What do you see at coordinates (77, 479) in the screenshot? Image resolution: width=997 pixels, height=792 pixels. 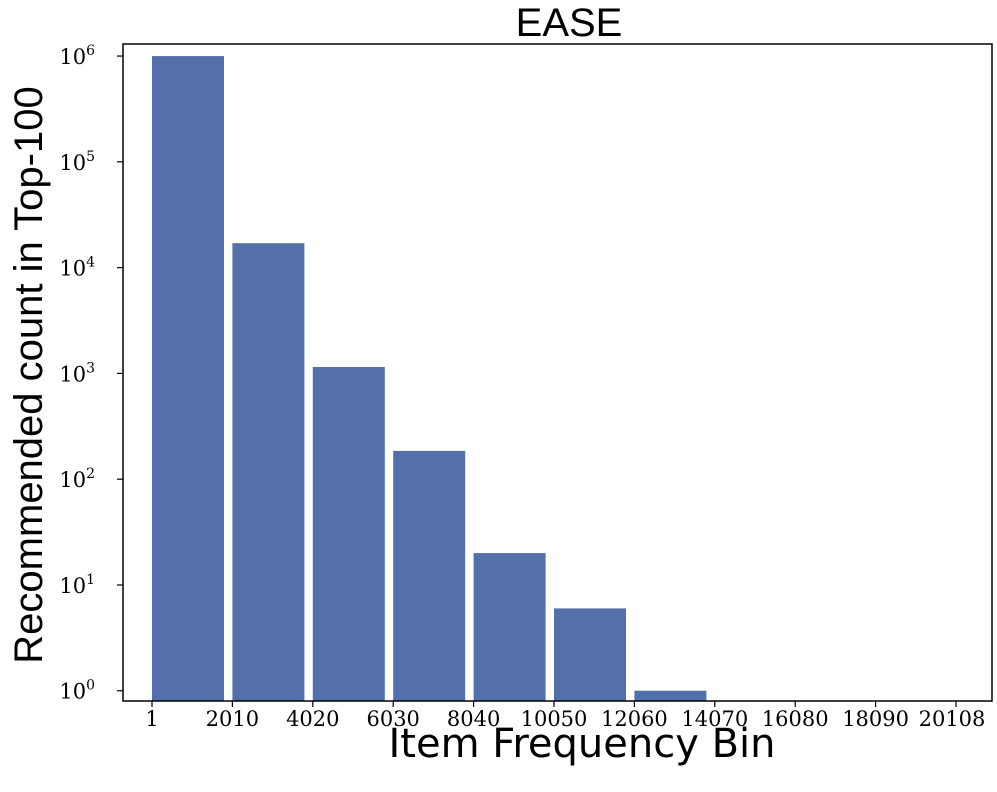 I see `y-tick-label-2: 10²` at bounding box center [77, 479].